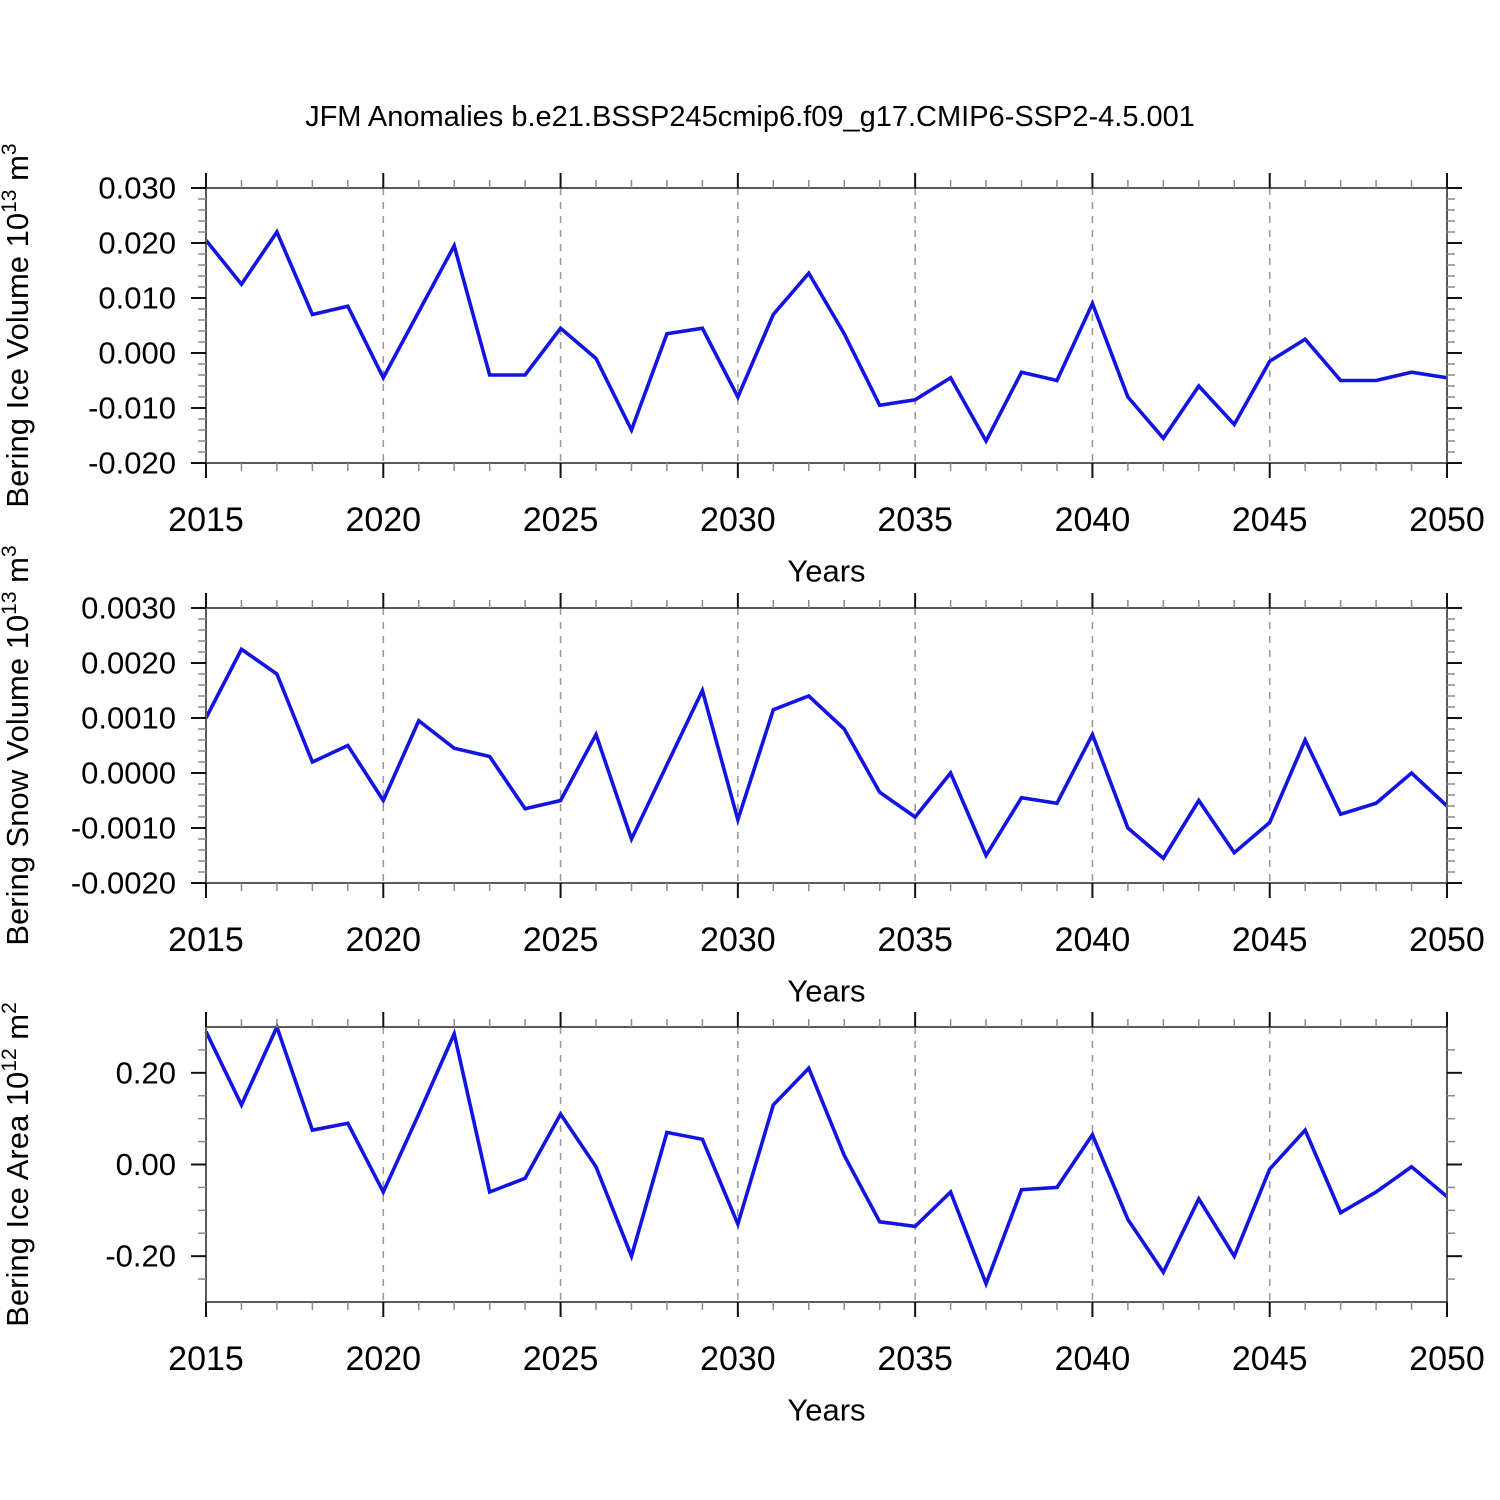 The image size is (1500, 1500). What do you see at coordinates (128, 608) in the screenshot?
I see `y-tick-label: 0.0030` at bounding box center [128, 608].